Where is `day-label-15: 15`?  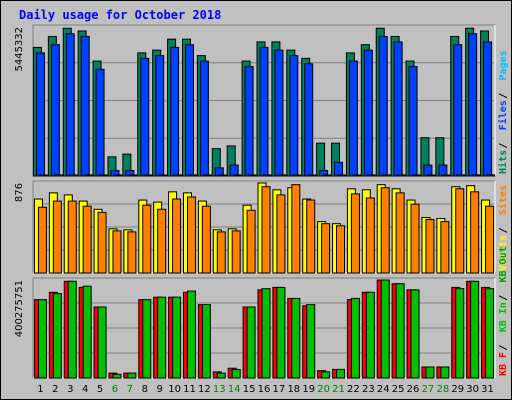
day-label-15: 15 is located at coordinates (249, 389).